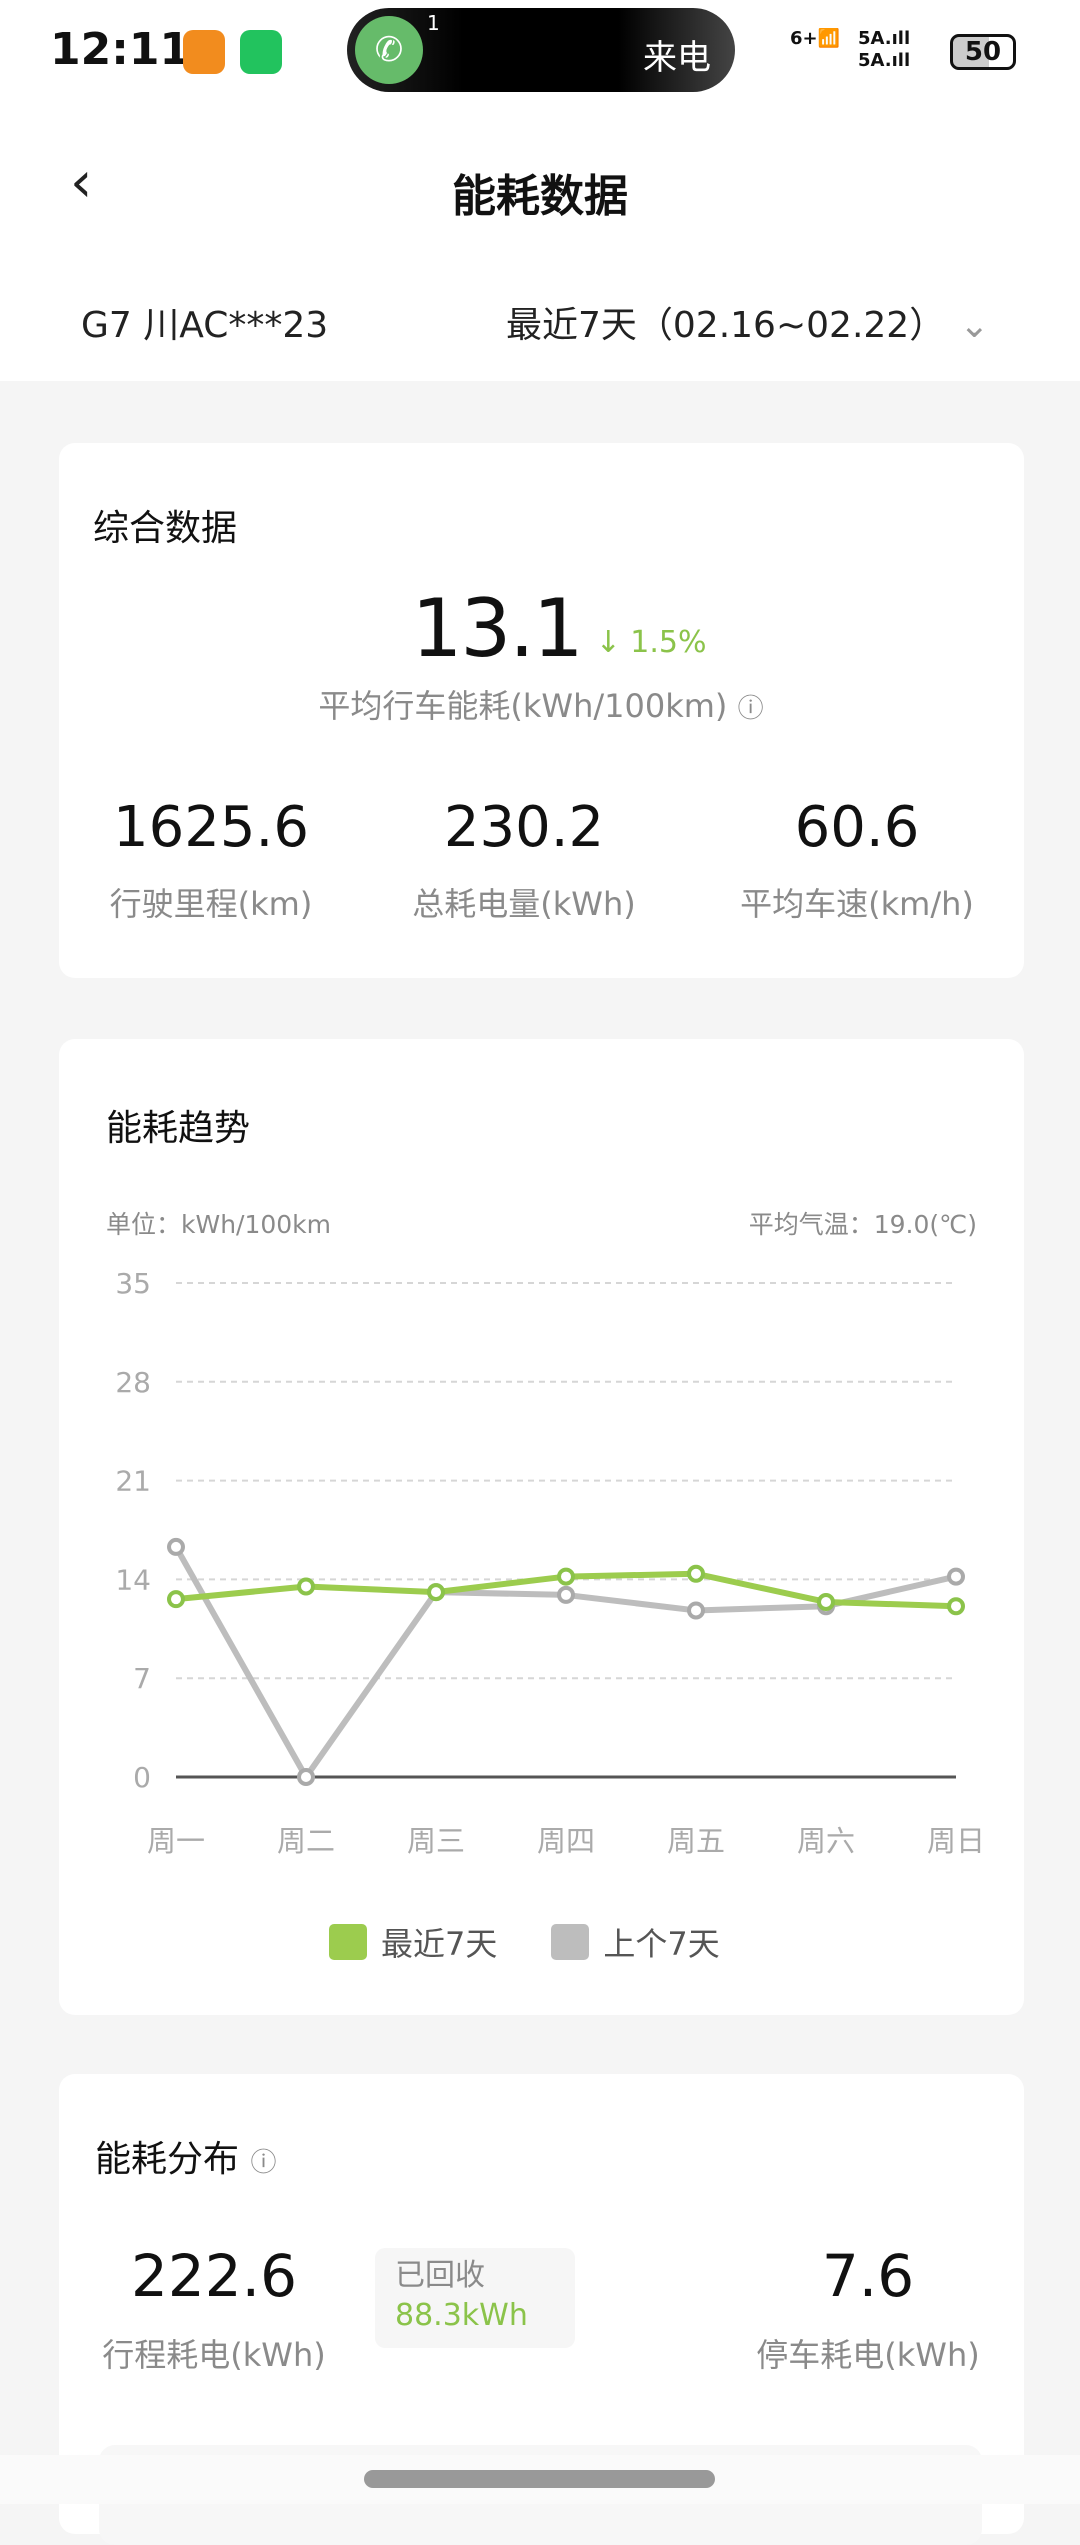 The height and width of the screenshot is (2545, 1080). Describe the element at coordinates (541, 50) in the screenshot. I see `incoming-call-pill: ✆ 1 来电` at that location.